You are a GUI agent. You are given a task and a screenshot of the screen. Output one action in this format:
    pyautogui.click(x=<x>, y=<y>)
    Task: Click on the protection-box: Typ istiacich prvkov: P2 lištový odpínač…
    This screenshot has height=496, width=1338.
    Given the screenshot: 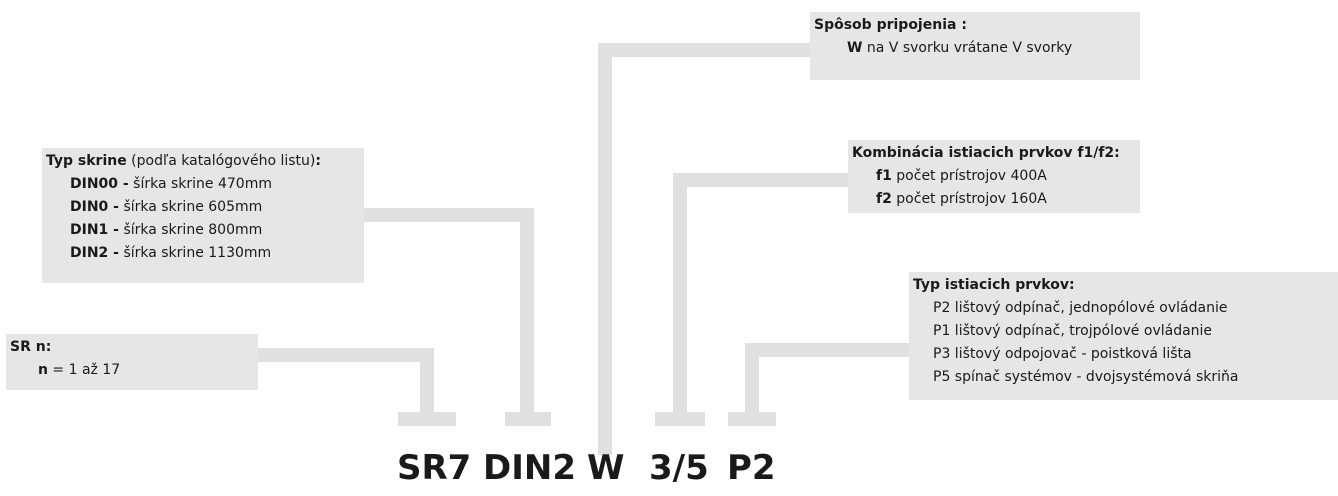 What is the action you would take?
    pyautogui.click(x=1123, y=336)
    